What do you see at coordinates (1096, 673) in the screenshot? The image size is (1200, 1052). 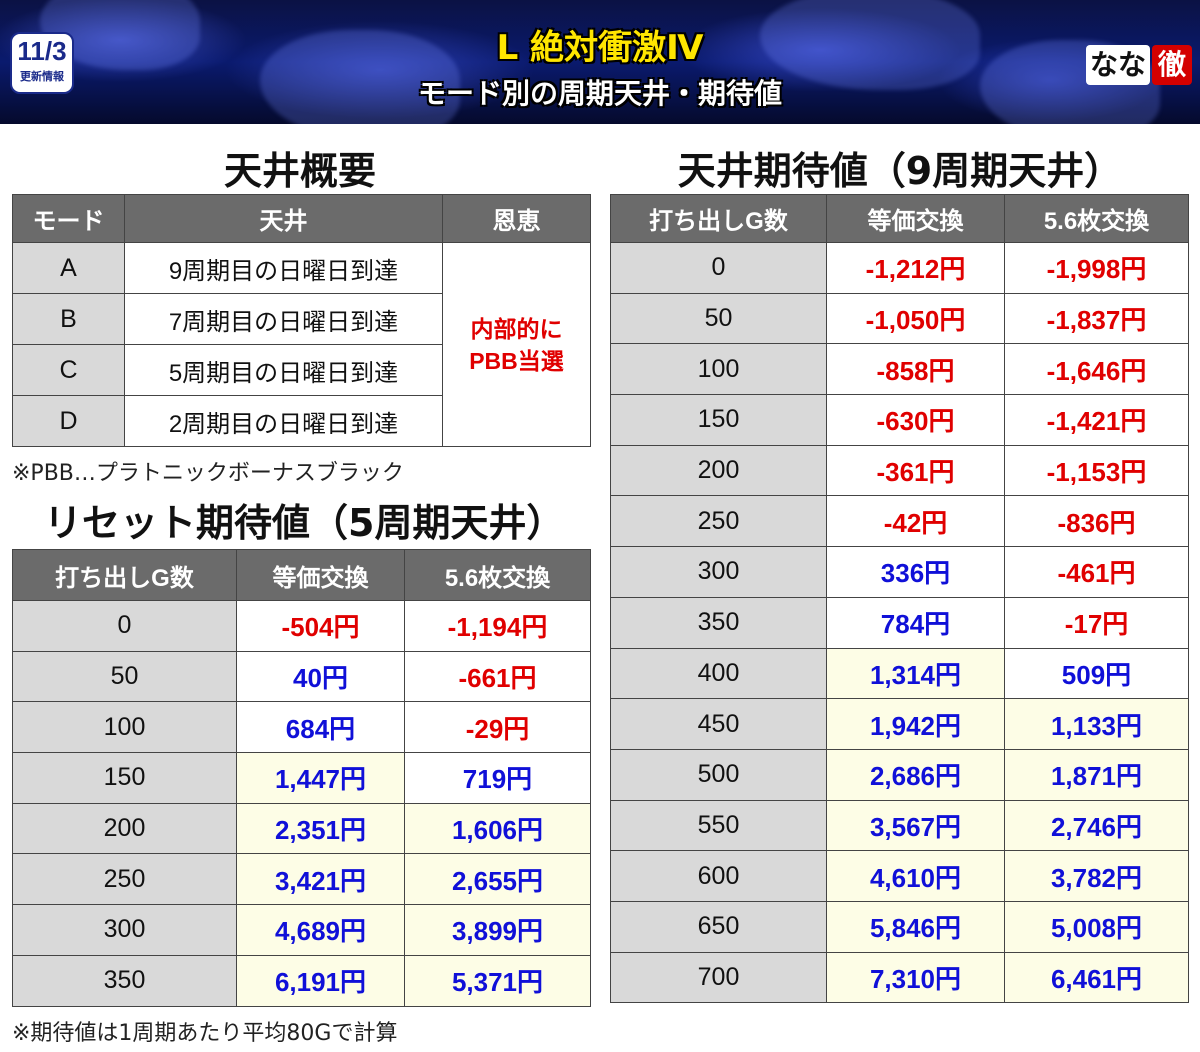 I see `rate-56-exchange-cell: 509円` at bounding box center [1096, 673].